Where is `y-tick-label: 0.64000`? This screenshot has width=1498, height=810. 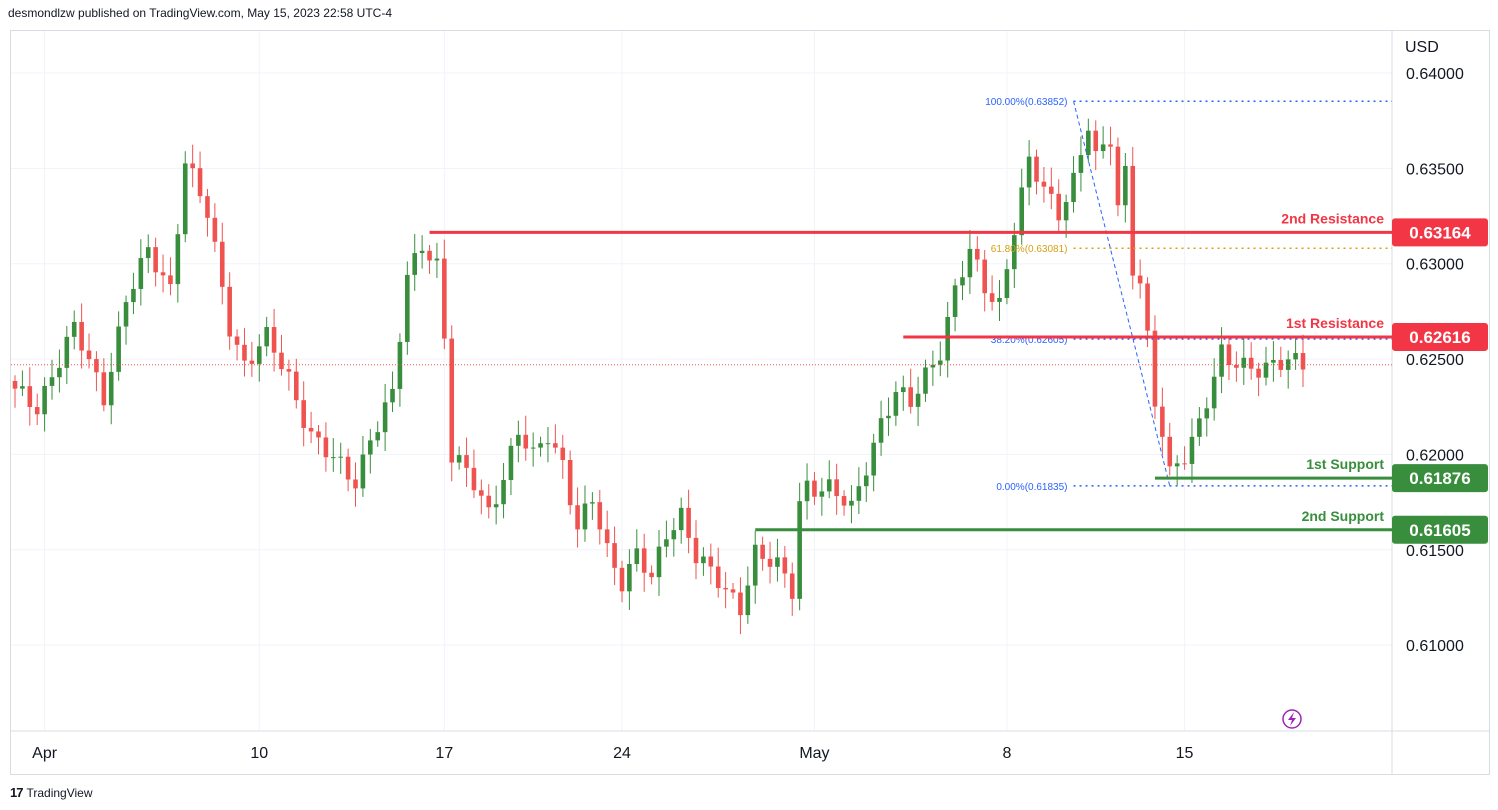 y-tick-label: 0.64000 is located at coordinates (1435, 74).